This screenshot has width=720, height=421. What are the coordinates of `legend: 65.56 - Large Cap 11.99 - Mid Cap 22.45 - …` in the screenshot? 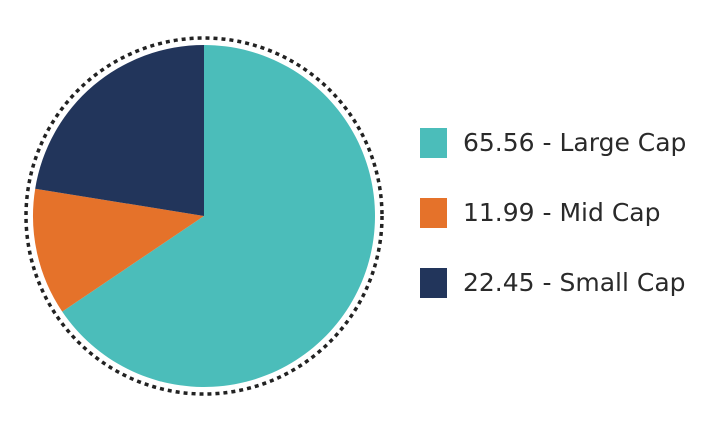 It's located at (553, 213).